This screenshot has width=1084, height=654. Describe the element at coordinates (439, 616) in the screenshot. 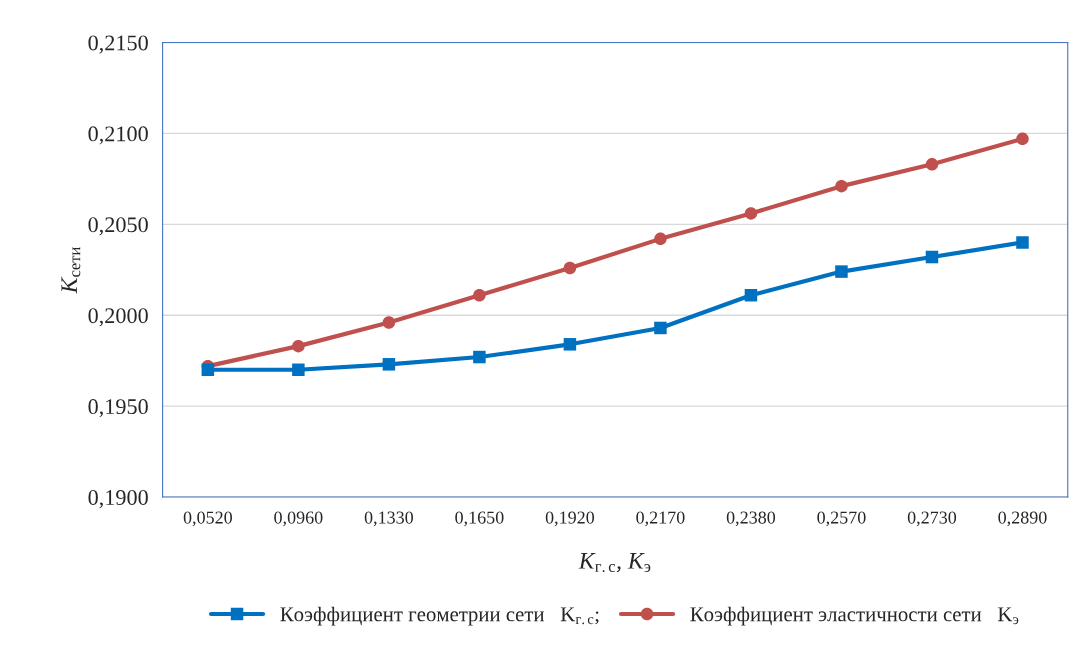

I see `legend-label: Коэффициент геометрии сети K$_{г.с}$;` at that location.